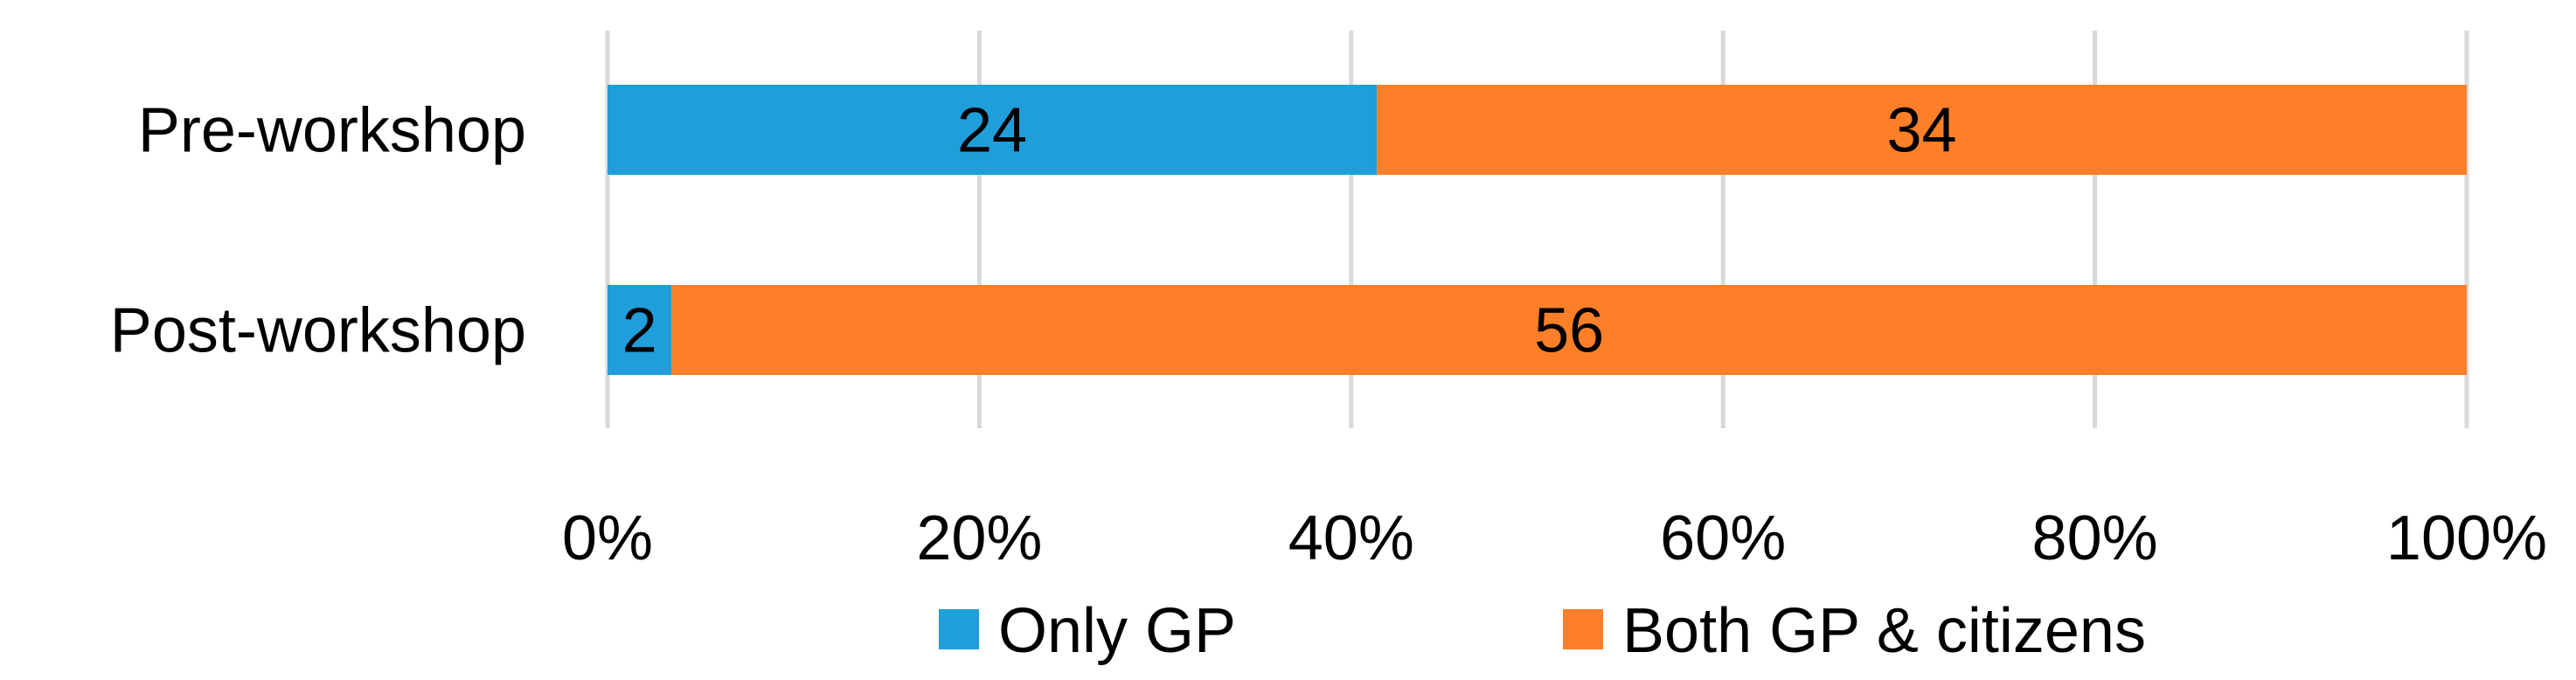 This screenshot has width=2576, height=680. Describe the element at coordinates (1117, 631) in the screenshot. I see `legend-label: Only GP` at that location.